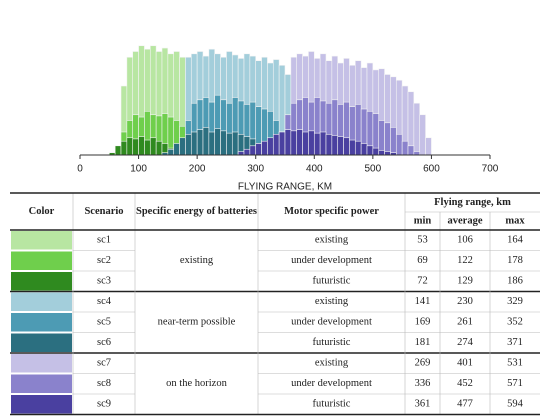 This screenshot has height=419, width=550. I want to click on table-cell-text: sc5, so click(104, 322).